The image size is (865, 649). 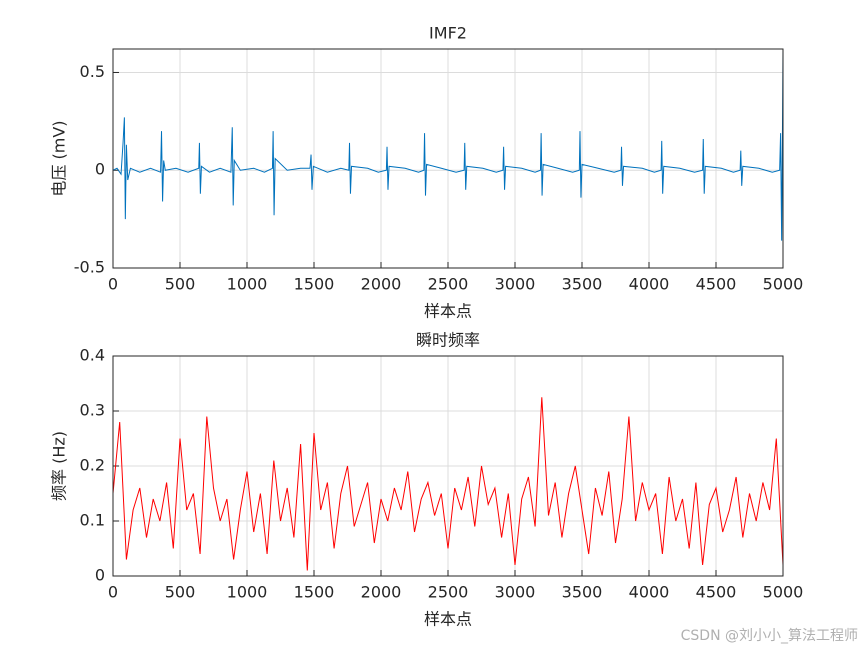 I want to click on watermark: CSDN @刘小小_算法工程师, so click(x=769, y=636).